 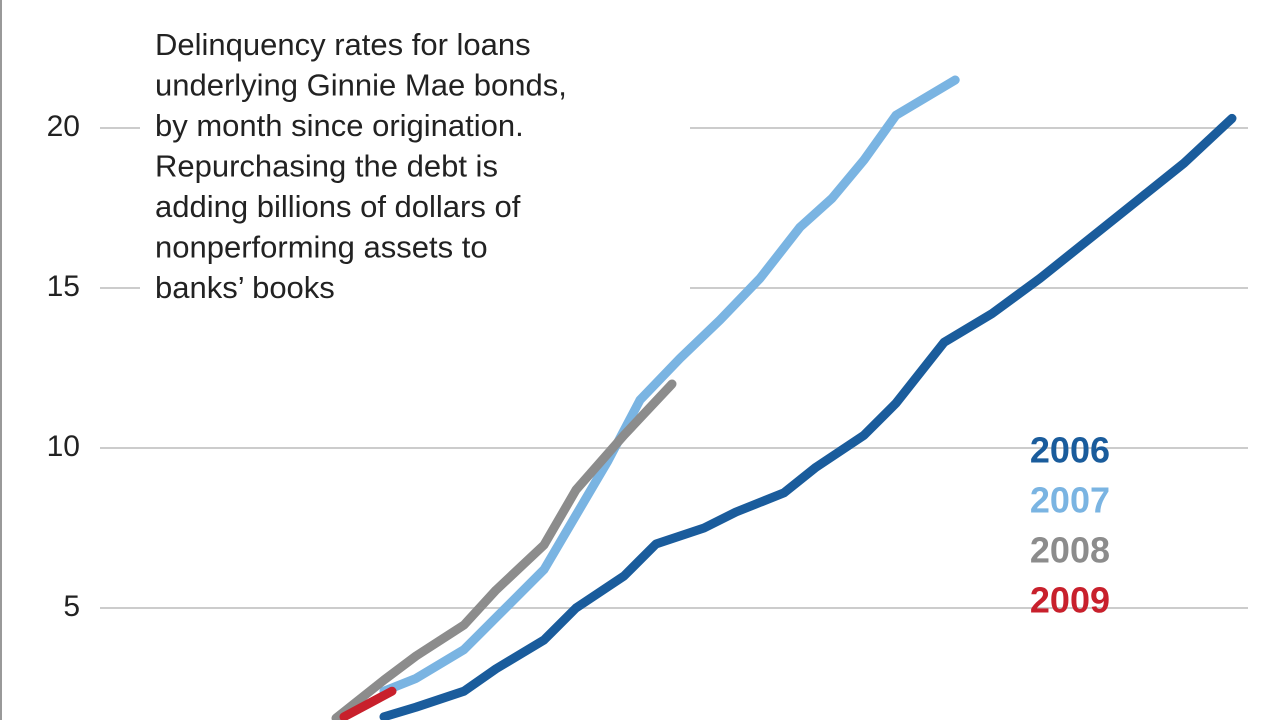 I want to click on y-tick-label: 10, so click(x=63, y=446).